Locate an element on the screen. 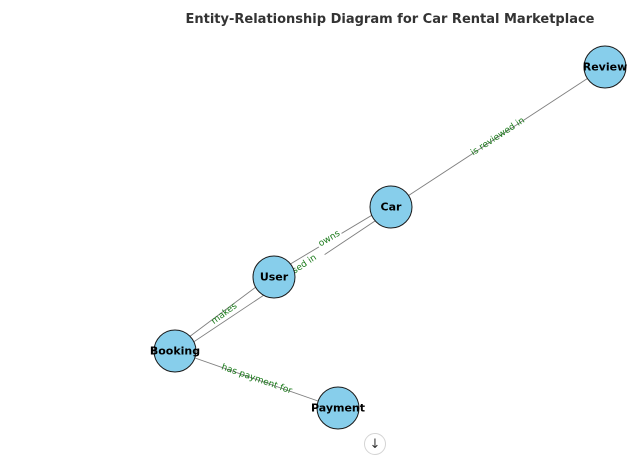 The width and height of the screenshot is (641, 455). edge-label-group-booking-payment: has payment for is located at coordinates (257, 380).